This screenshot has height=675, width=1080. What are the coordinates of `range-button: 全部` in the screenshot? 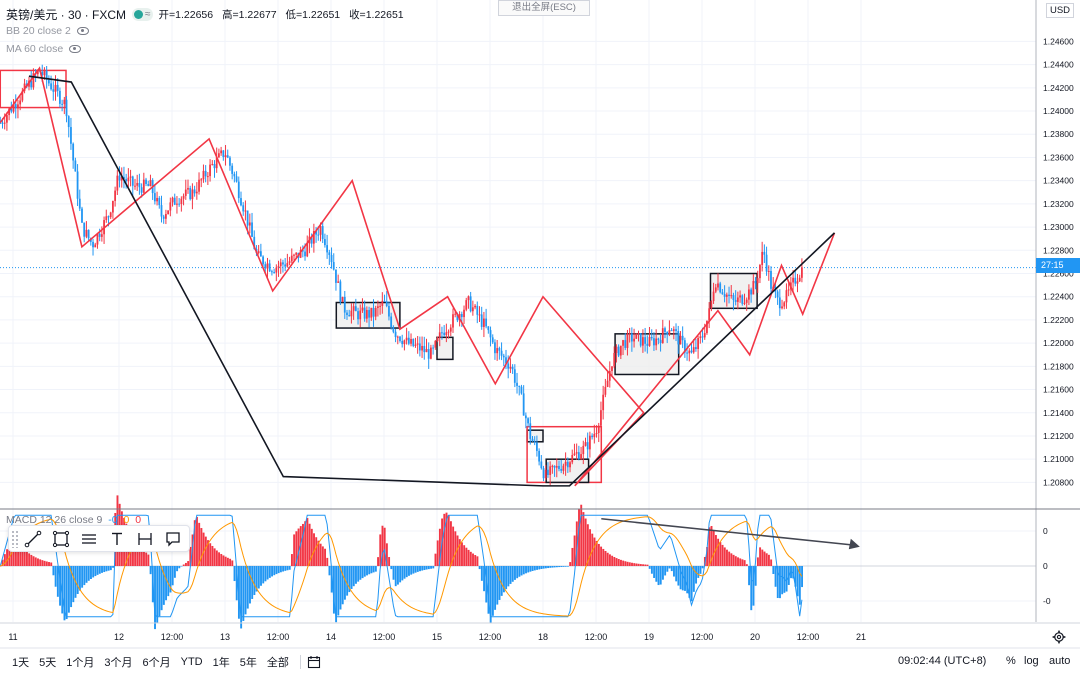 It's located at (277, 662).